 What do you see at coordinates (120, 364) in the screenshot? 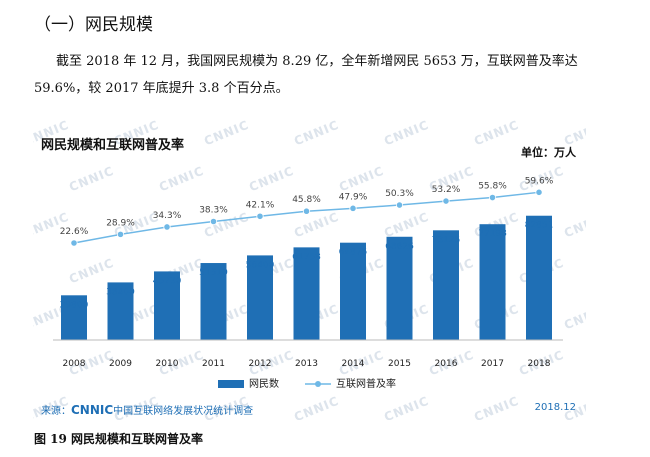
I see `x-tick-label: 2009` at bounding box center [120, 364].